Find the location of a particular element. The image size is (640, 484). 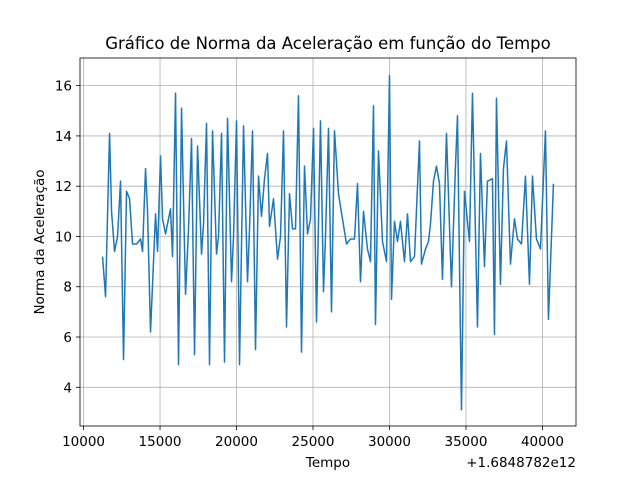

y-tick-label: 14 is located at coordinates (63, 137).